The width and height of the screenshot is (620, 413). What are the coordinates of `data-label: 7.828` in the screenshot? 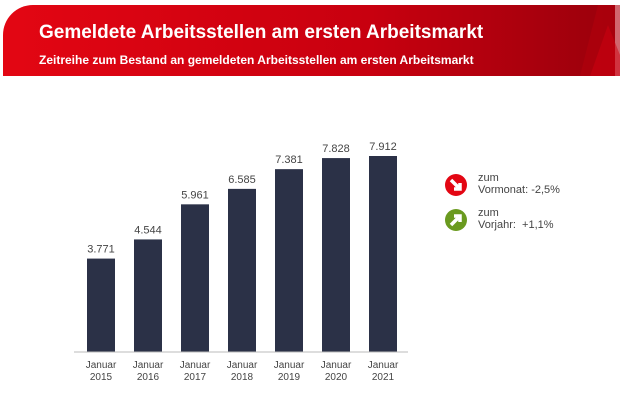 It's located at (336, 149).